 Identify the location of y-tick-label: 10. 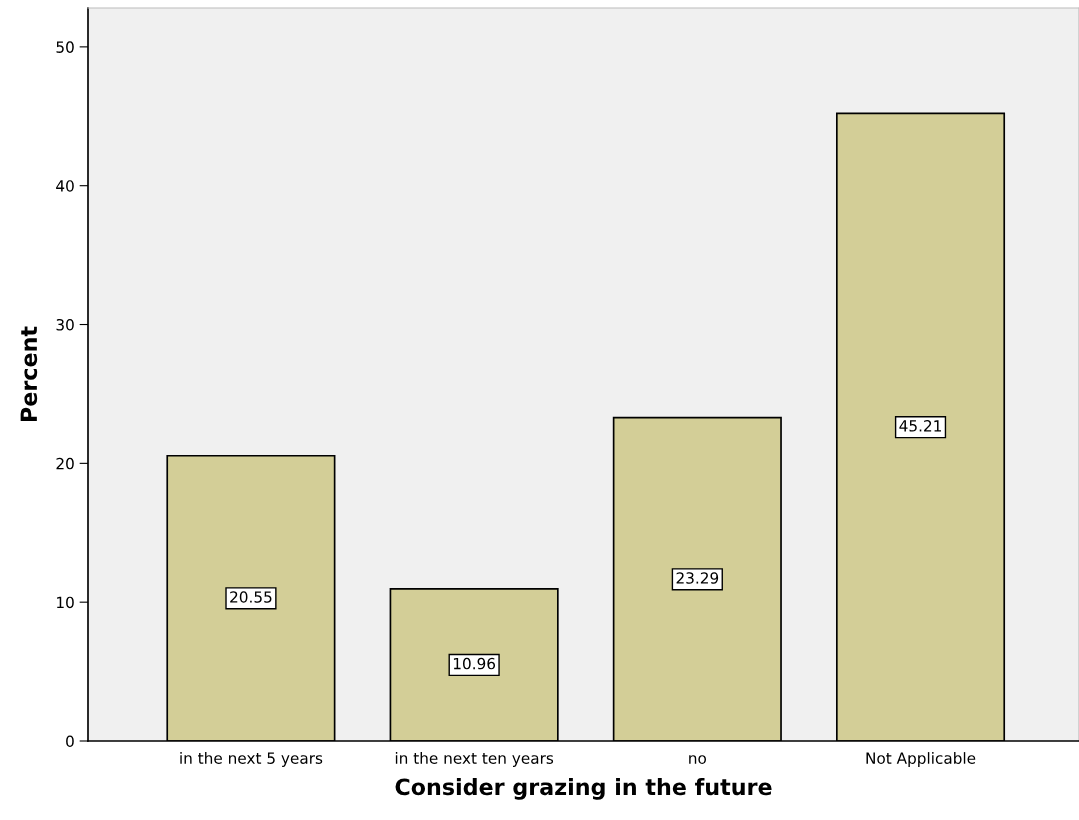
(65, 602).